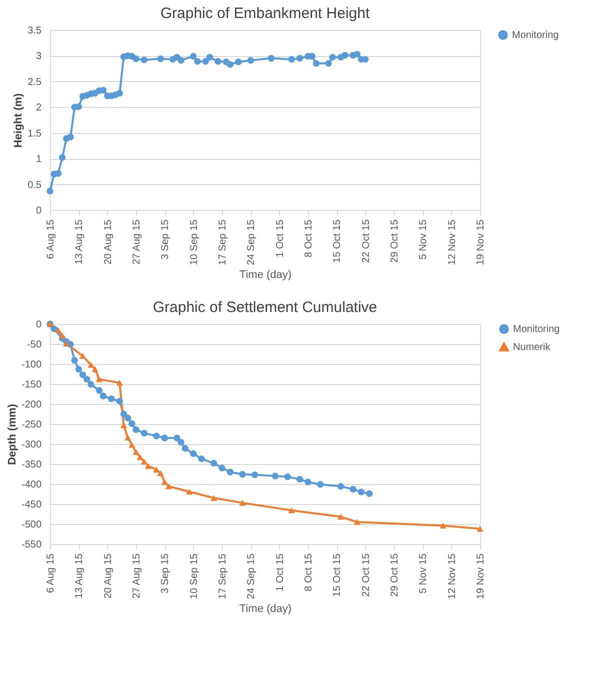 This screenshot has width=614, height=697. Describe the element at coordinates (31, 405) in the screenshot. I see `y-tick-label: -200` at that location.